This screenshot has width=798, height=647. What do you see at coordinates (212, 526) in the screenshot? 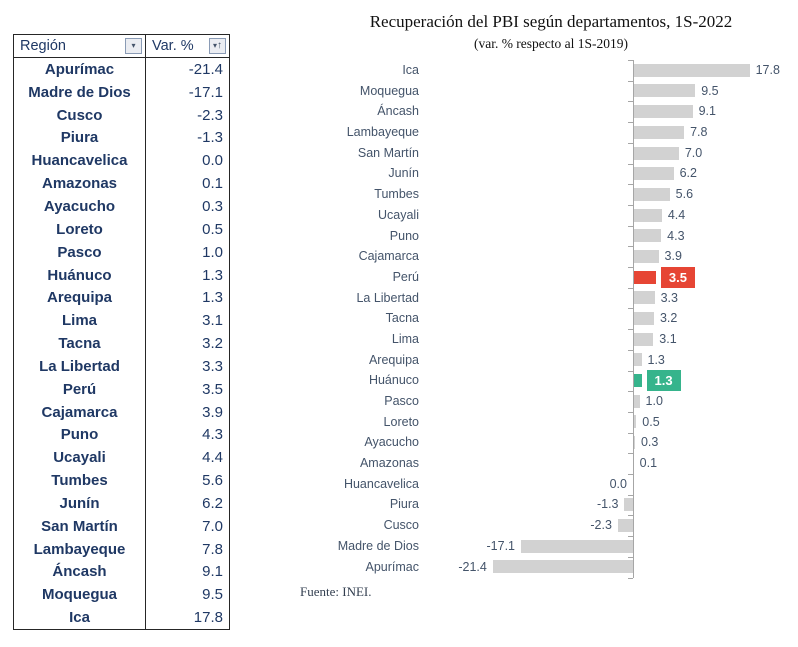
I see `value-cell: 7.0` at bounding box center [212, 526].